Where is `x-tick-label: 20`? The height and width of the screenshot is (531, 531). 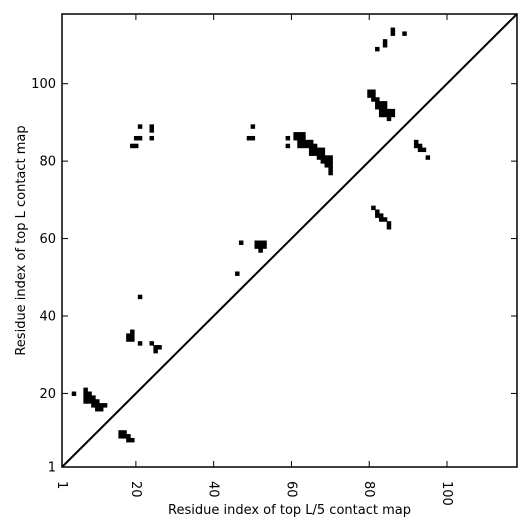 x-tick-label: 20 is located at coordinates (135, 489).